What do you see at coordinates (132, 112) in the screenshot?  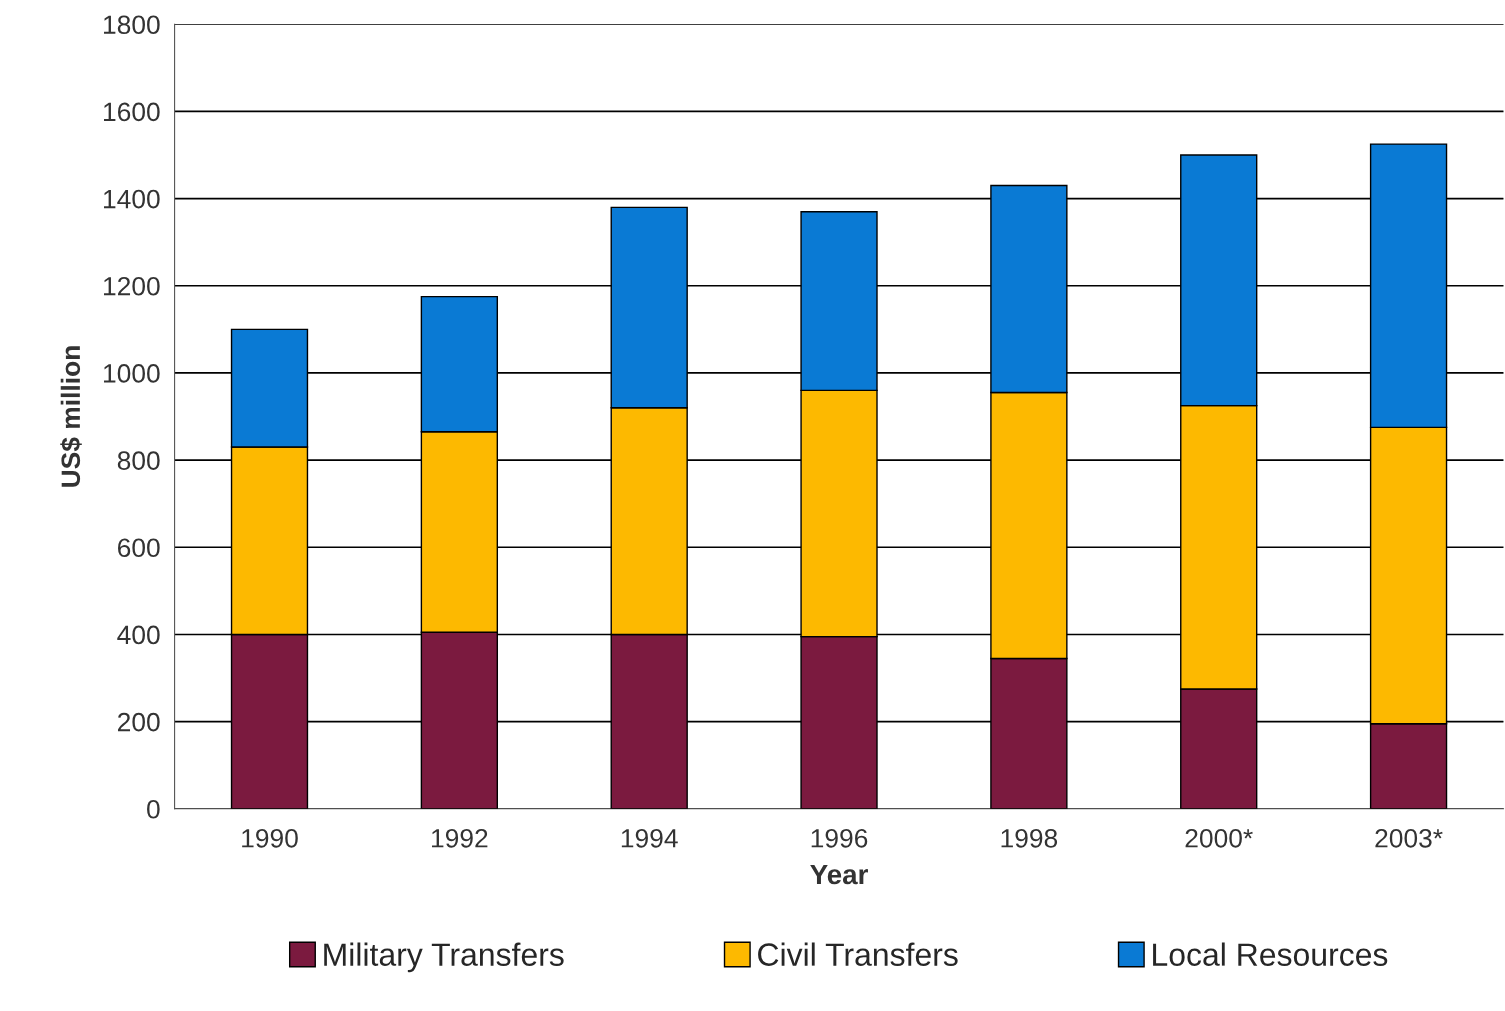 I see `y-tick-label: 1600` at bounding box center [132, 112].